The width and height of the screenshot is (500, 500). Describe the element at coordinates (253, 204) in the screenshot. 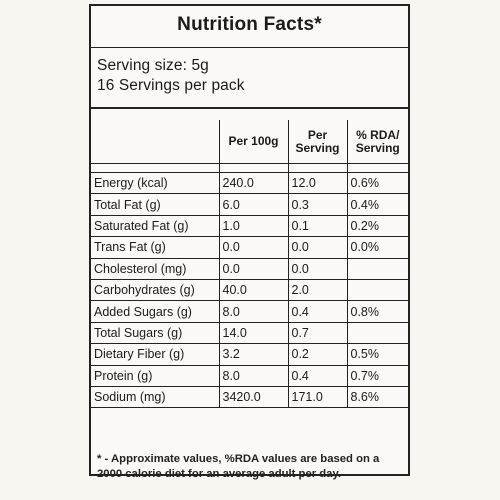

I see `cell-per100g: 6.0` at that location.